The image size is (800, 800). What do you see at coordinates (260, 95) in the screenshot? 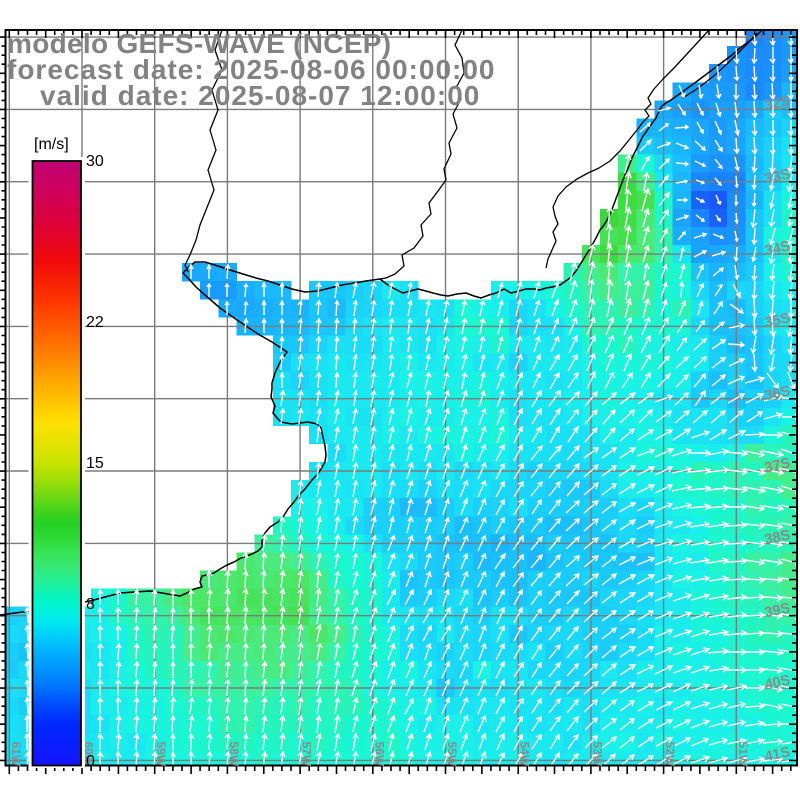
I see `svg-text:valid date: 2025-08-07 12:00:0: valid date: 2025-08-07 12:00:00` at bounding box center [260, 95].